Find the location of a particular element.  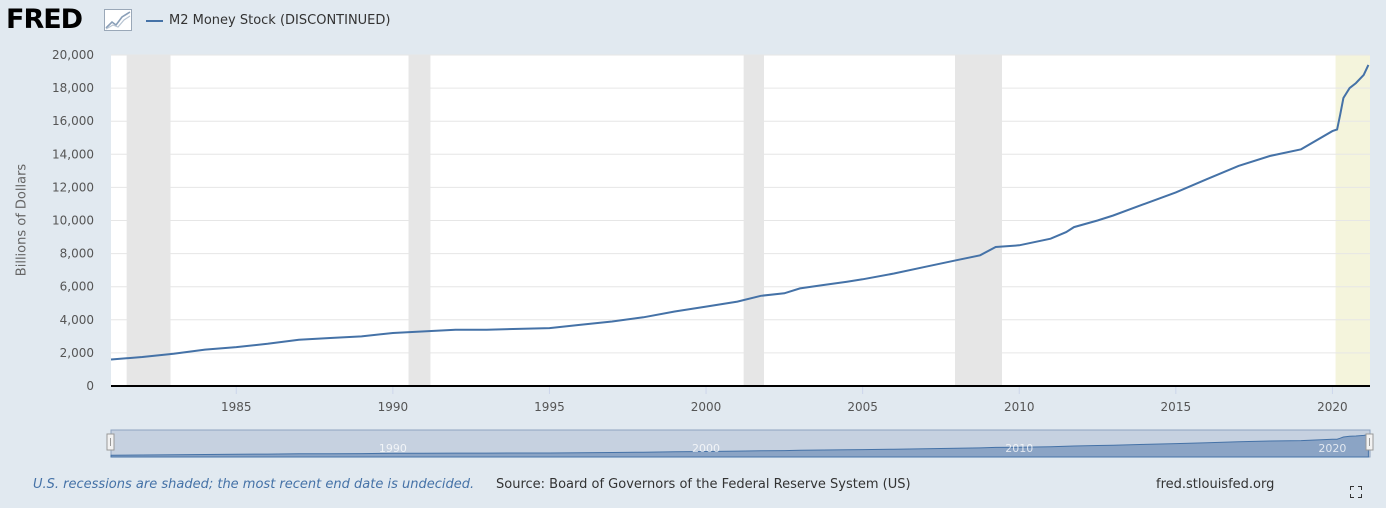

y-tick-label: 12,000 is located at coordinates (73, 187).